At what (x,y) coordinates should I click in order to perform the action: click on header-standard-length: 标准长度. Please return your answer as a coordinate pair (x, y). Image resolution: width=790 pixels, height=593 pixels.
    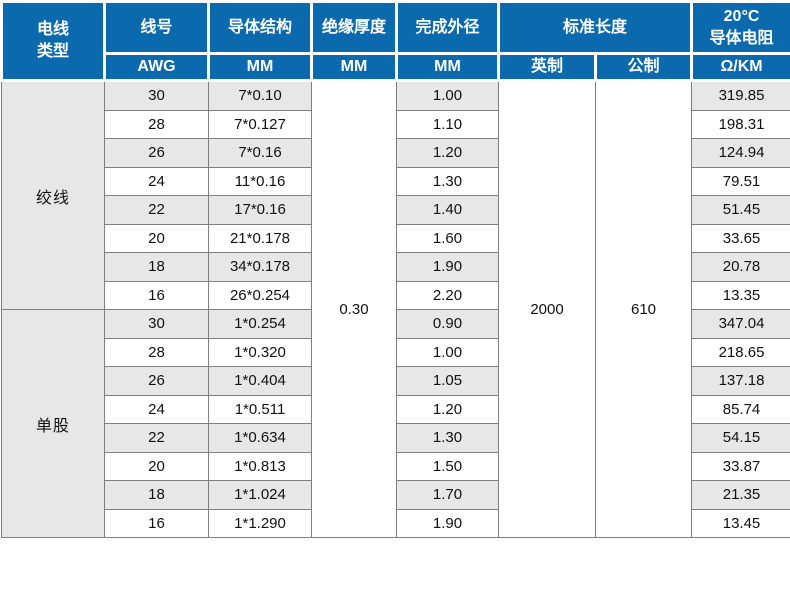
    Looking at the image, I should click on (595, 27).